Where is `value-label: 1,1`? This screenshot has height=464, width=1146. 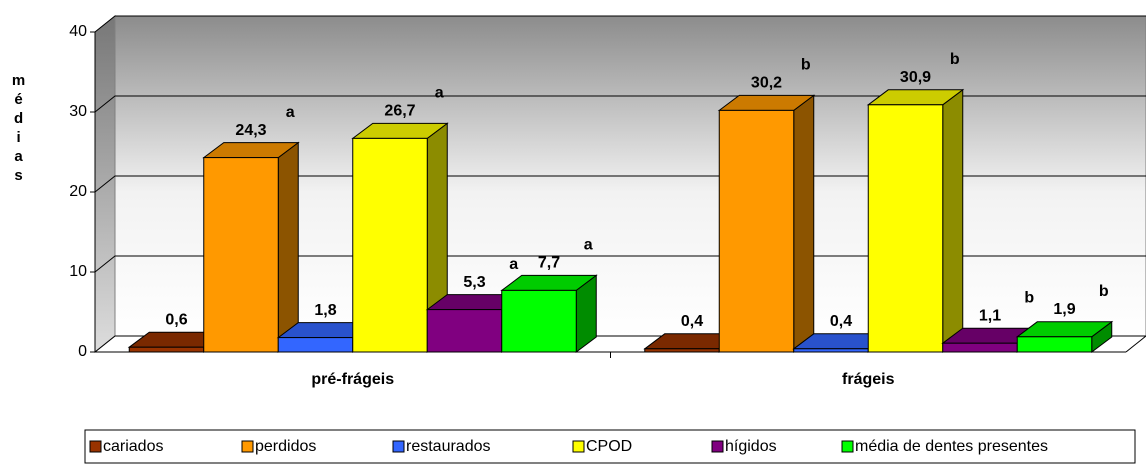
value-label: 1,1 is located at coordinates (990, 315).